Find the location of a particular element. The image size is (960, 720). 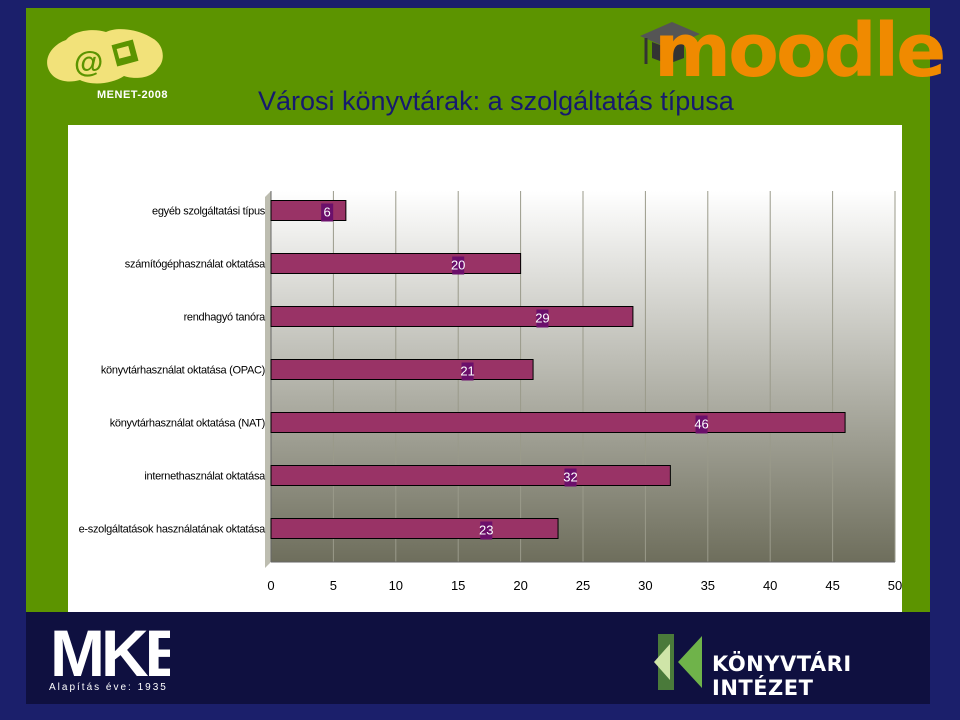

slide-bottom-area is located at coordinates (478, 658).